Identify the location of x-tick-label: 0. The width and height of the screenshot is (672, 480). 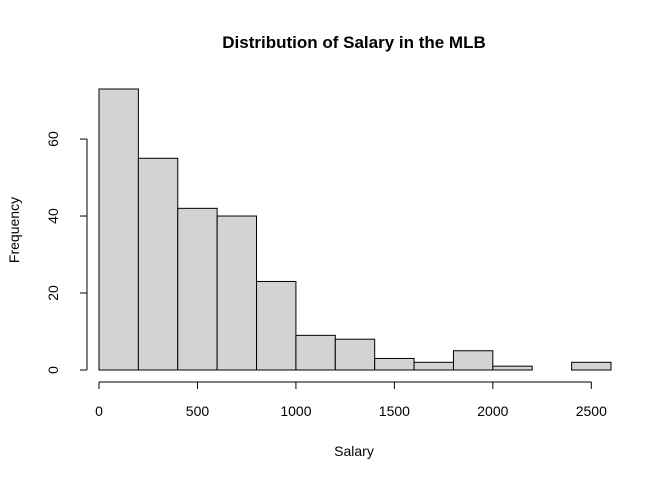
(99, 411).